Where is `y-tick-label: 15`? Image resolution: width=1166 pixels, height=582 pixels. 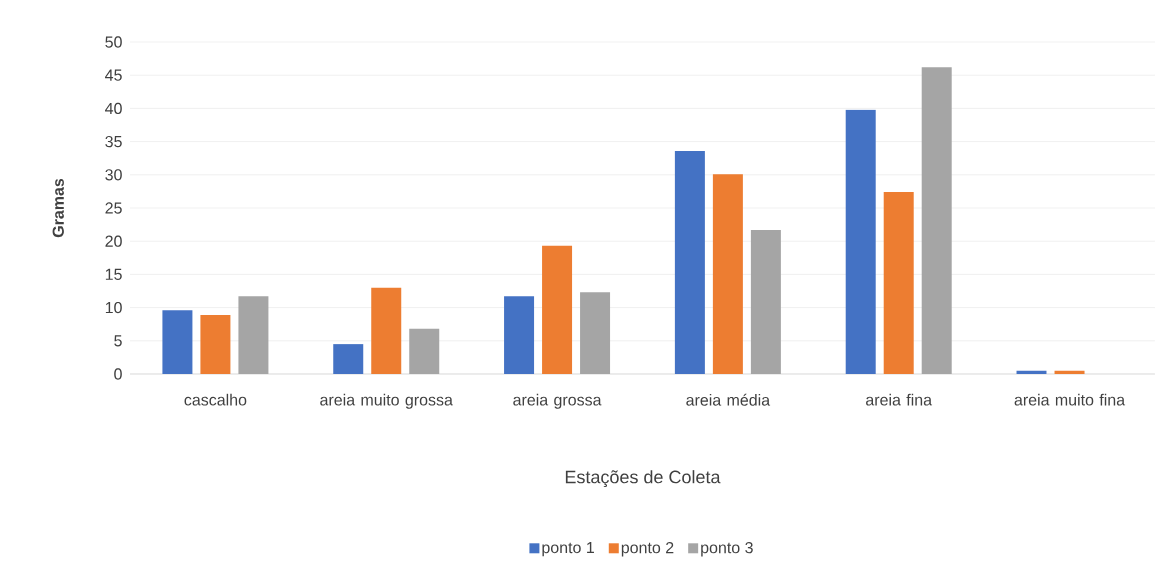
y-tick-label: 15 is located at coordinates (113, 274).